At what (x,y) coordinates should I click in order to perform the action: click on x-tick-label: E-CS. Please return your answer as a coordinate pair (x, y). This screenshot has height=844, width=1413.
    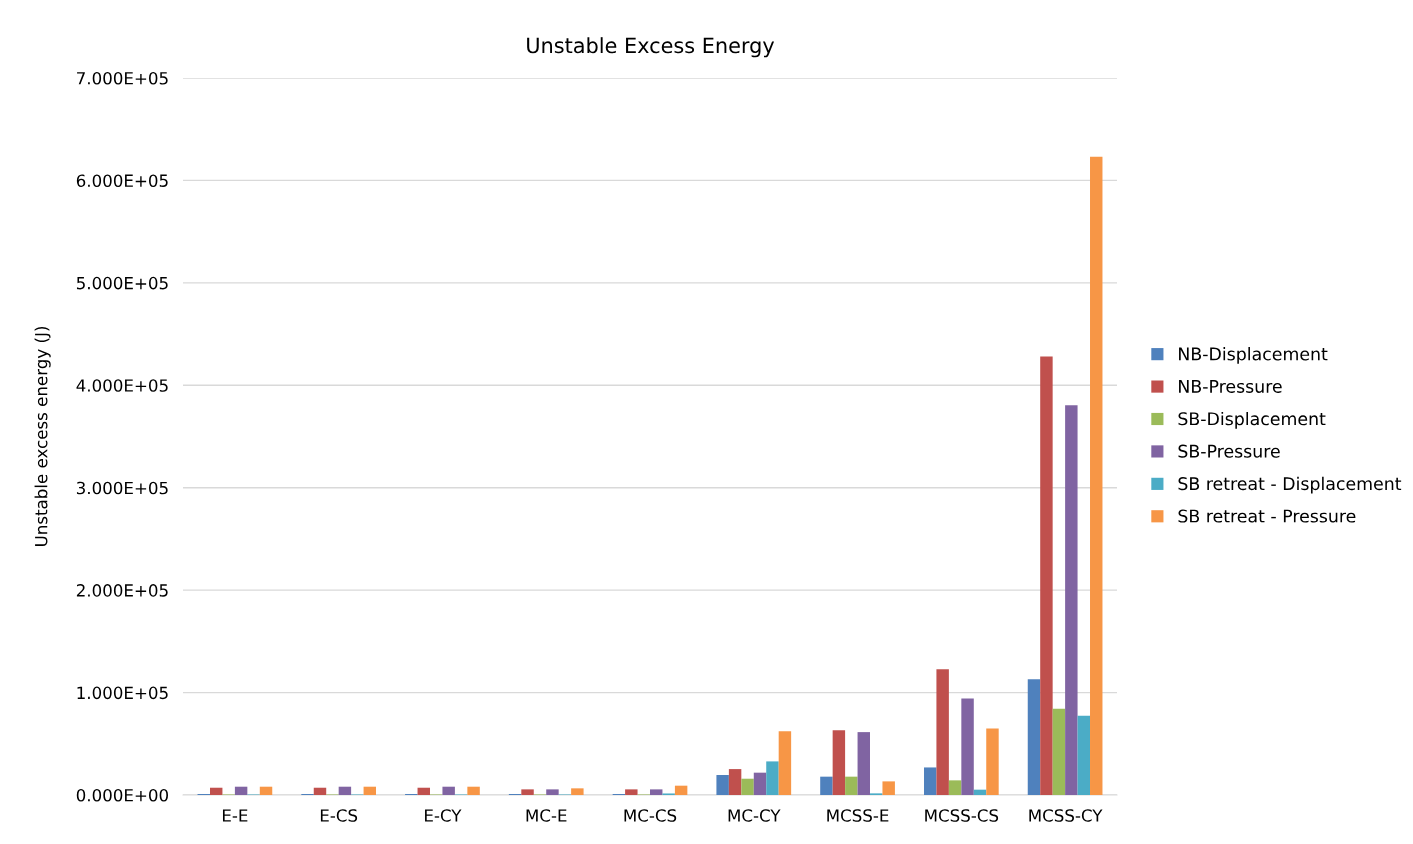
    Looking at the image, I should click on (339, 815).